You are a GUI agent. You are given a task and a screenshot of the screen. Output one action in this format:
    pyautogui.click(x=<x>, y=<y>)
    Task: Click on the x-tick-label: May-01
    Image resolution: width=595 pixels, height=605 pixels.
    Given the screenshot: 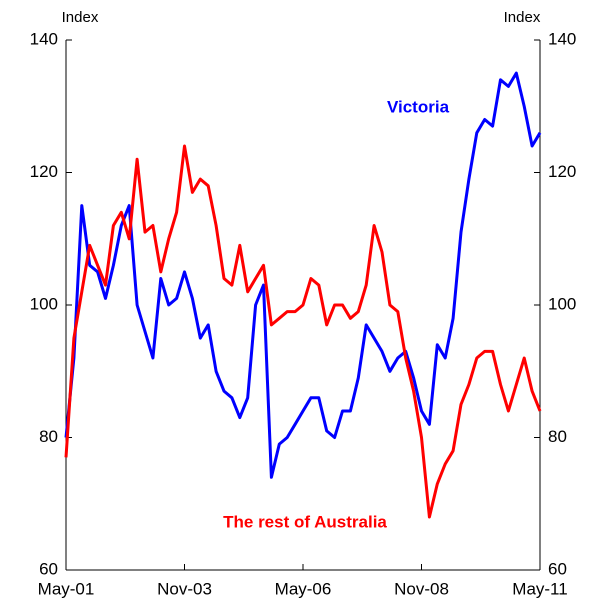 What is the action you would take?
    pyautogui.click(x=66, y=588)
    